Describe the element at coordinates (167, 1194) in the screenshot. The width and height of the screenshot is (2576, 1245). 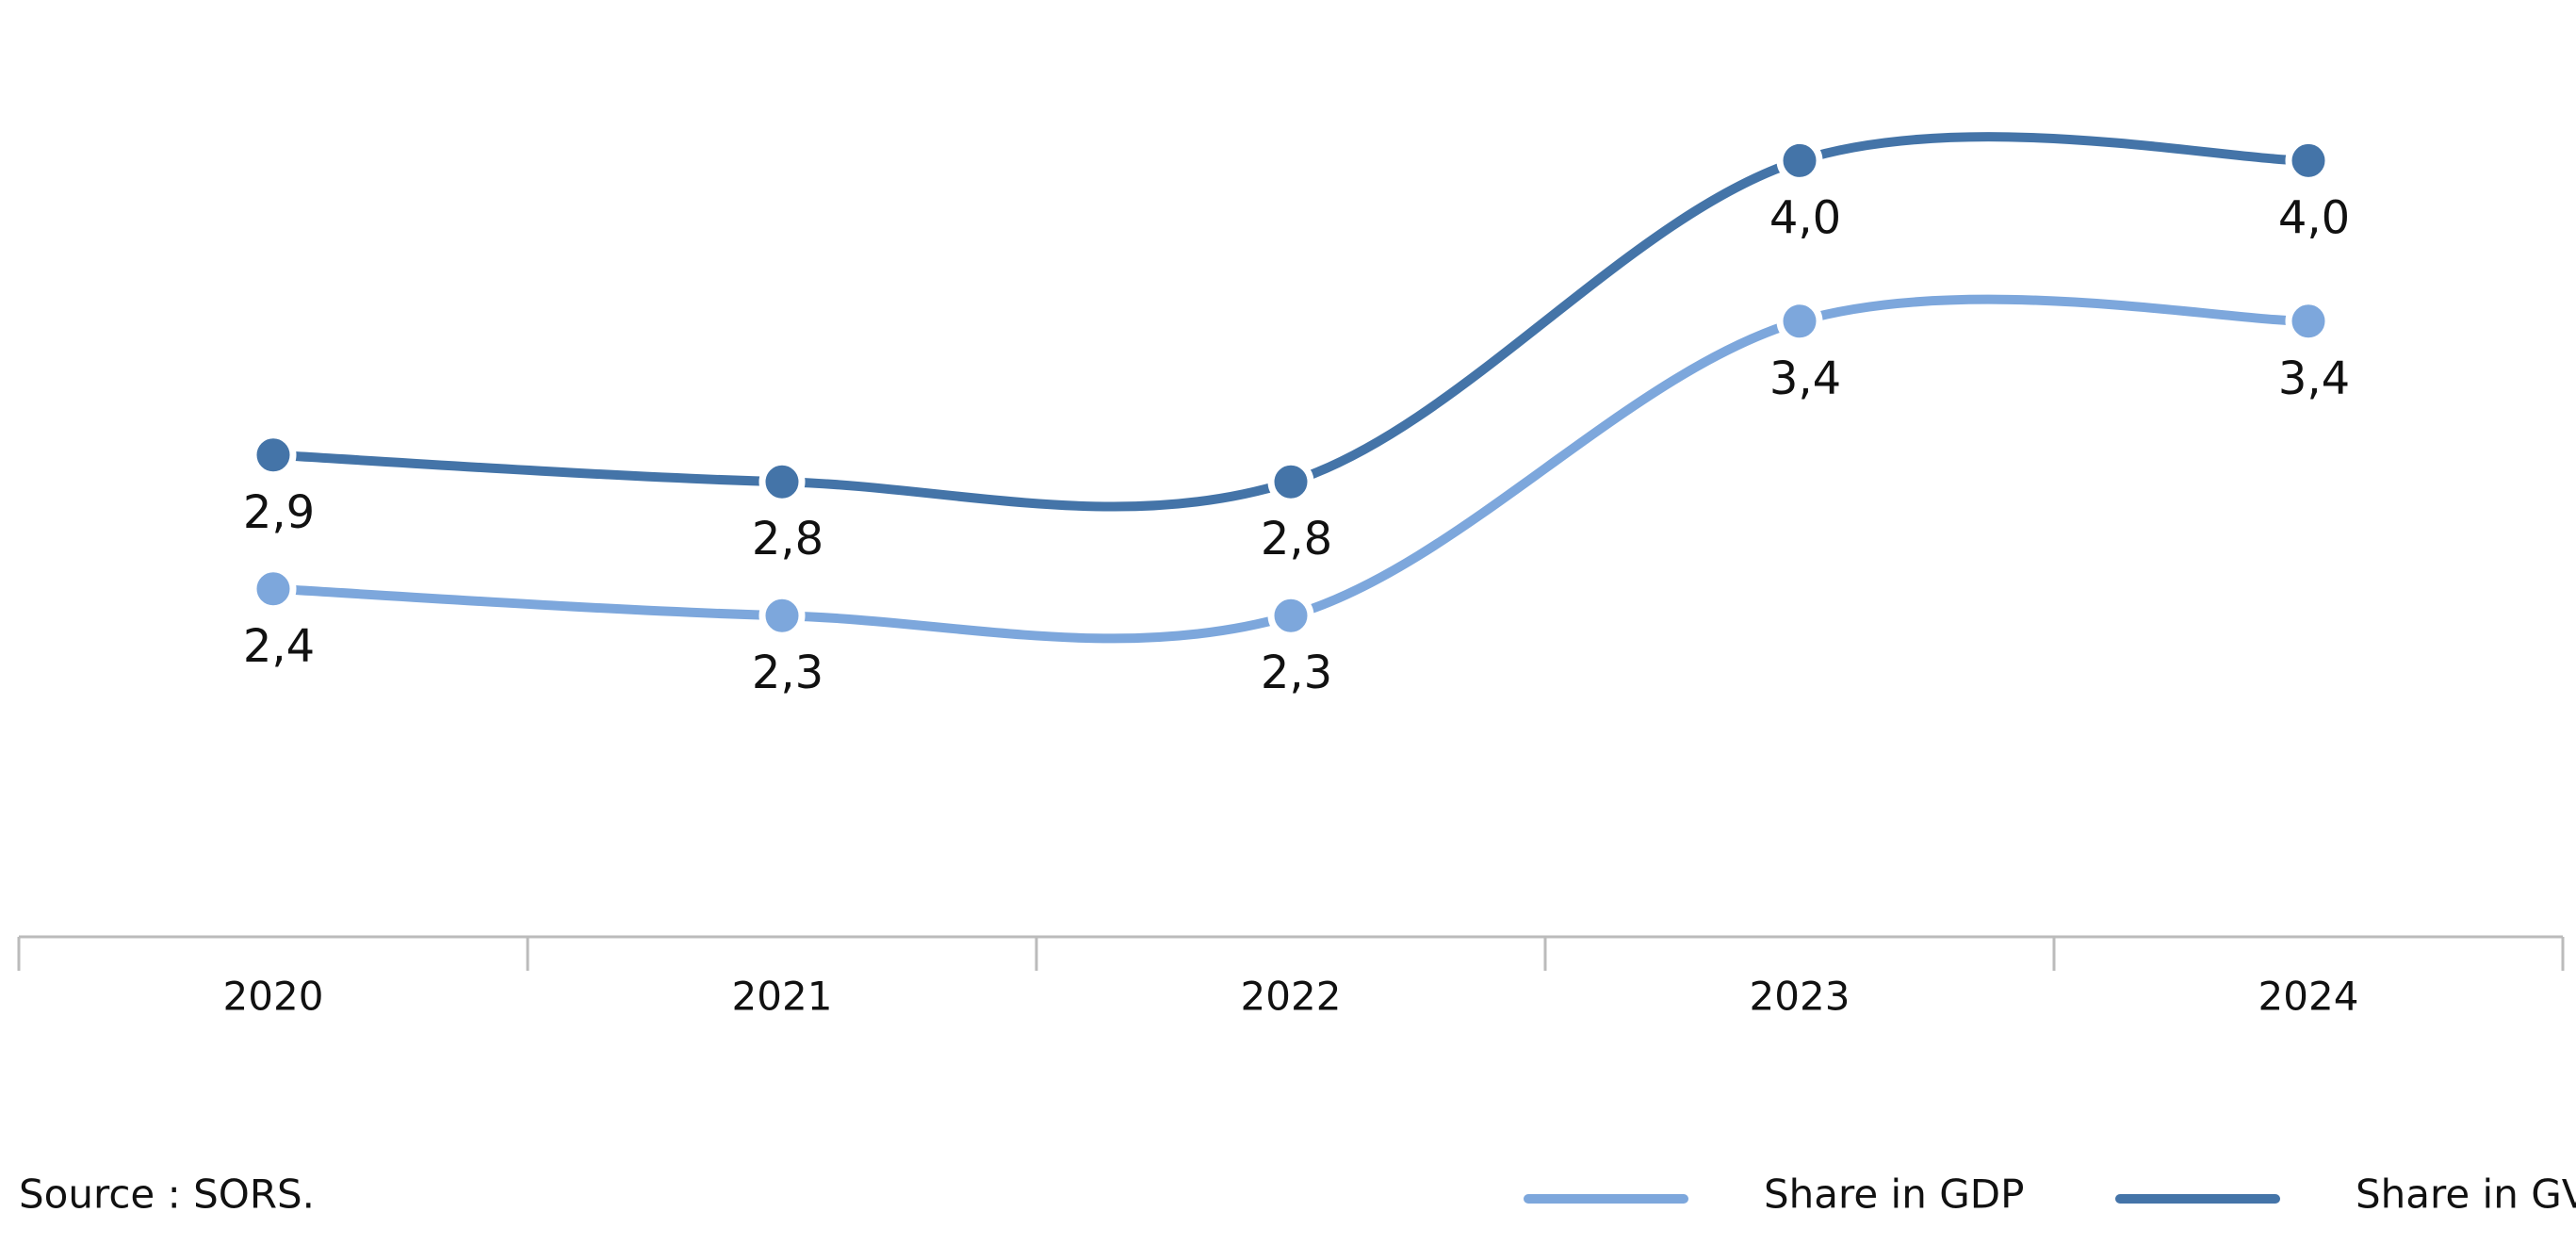
I see `source-note: Source : SORS.` at that location.